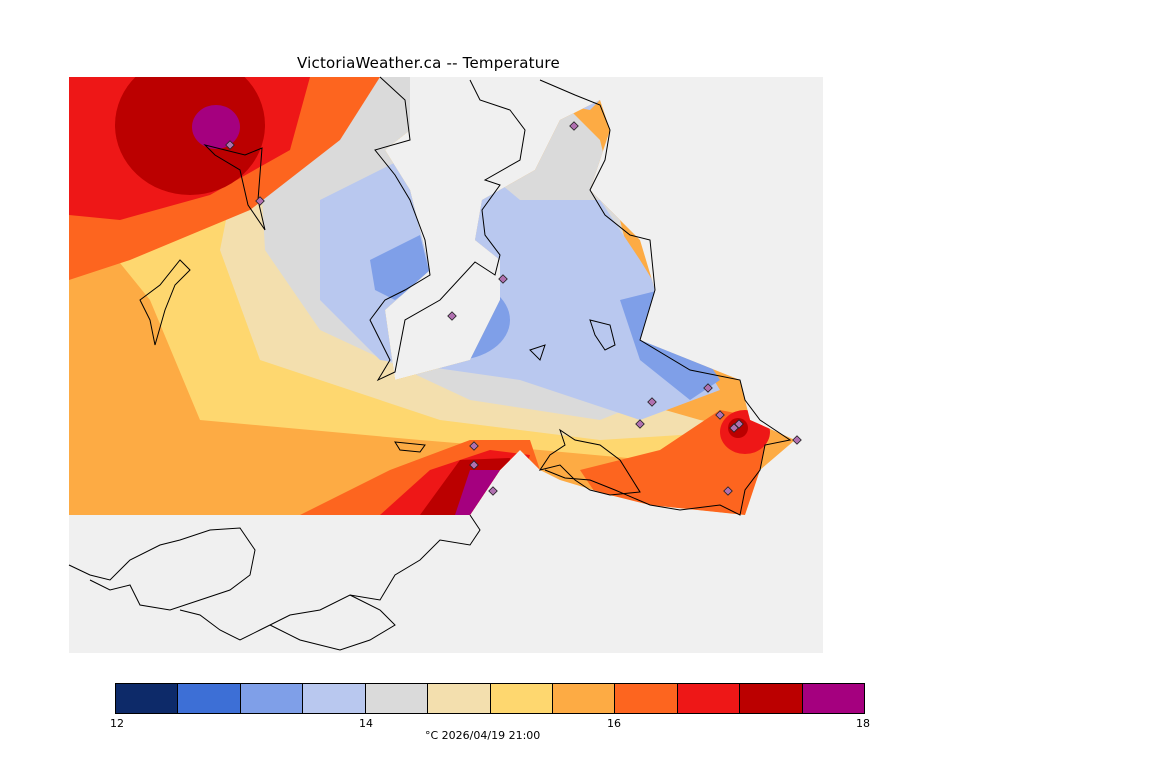  What do you see at coordinates (366, 723) in the screenshot?
I see `colorbar-tick: 14` at bounding box center [366, 723].